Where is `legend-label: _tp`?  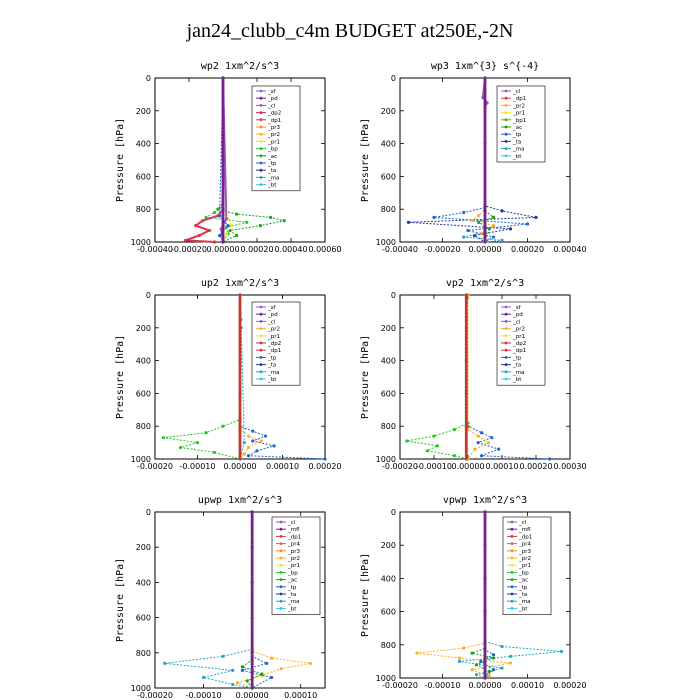
legend-label: _tp is located at coordinates (272, 164).